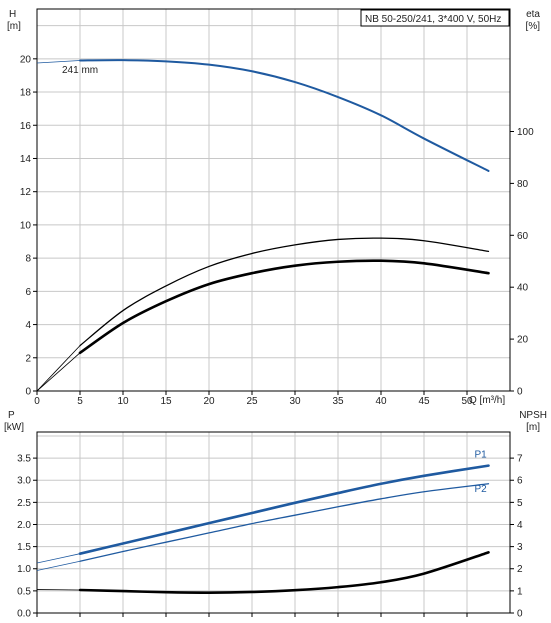  What do you see at coordinates (424, 401) in the screenshot?
I see `x-tick-label: 45` at bounding box center [424, 401].